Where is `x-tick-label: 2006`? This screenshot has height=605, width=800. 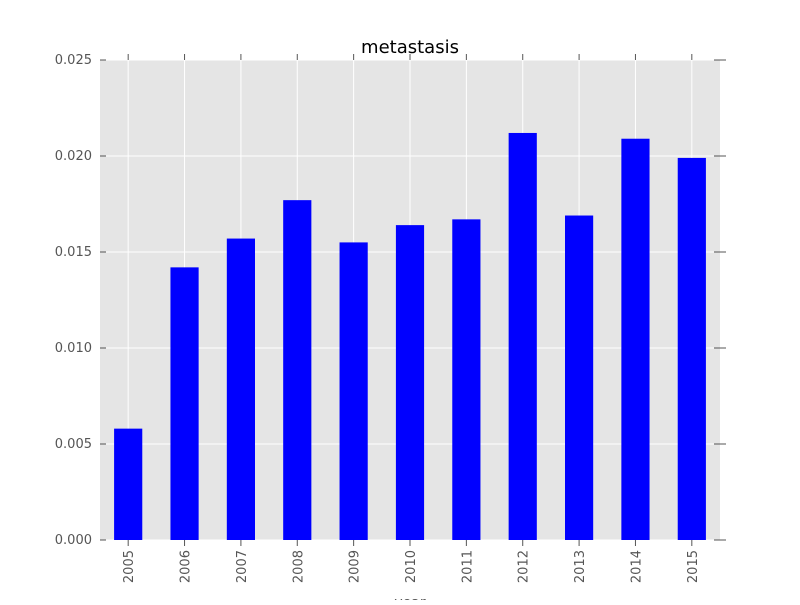 x-tick-label: 2006 is located at coordinates (186, 566).